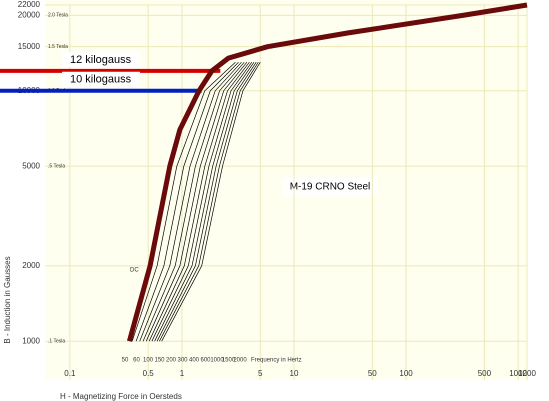 This screenshot has width=549, height=401. I want to click on y-tick-label: 2000, so click(31, 265).